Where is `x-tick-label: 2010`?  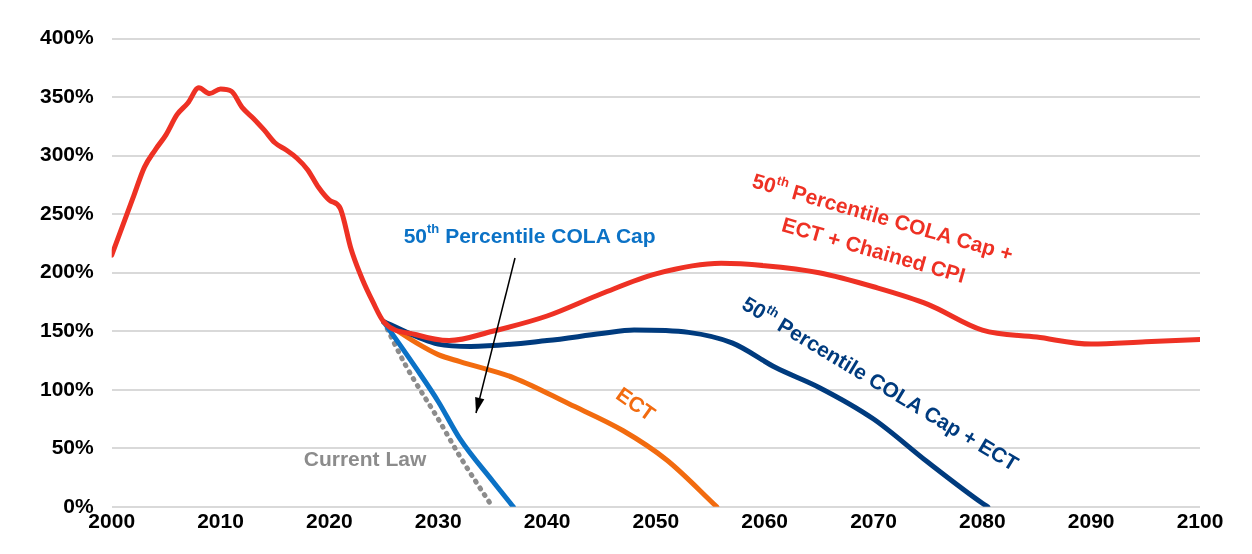
x-tick-label: 2010 is located at coordinates (220, 521).